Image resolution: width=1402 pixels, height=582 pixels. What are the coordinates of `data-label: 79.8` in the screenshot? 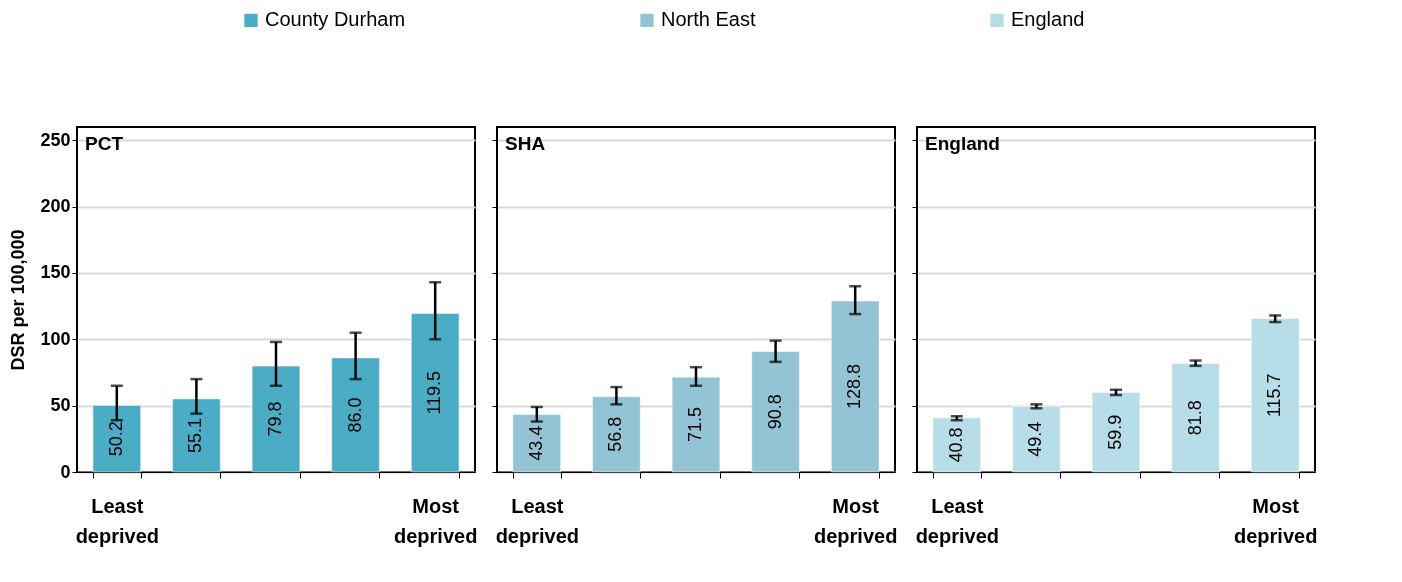 It's located at (275, 419).